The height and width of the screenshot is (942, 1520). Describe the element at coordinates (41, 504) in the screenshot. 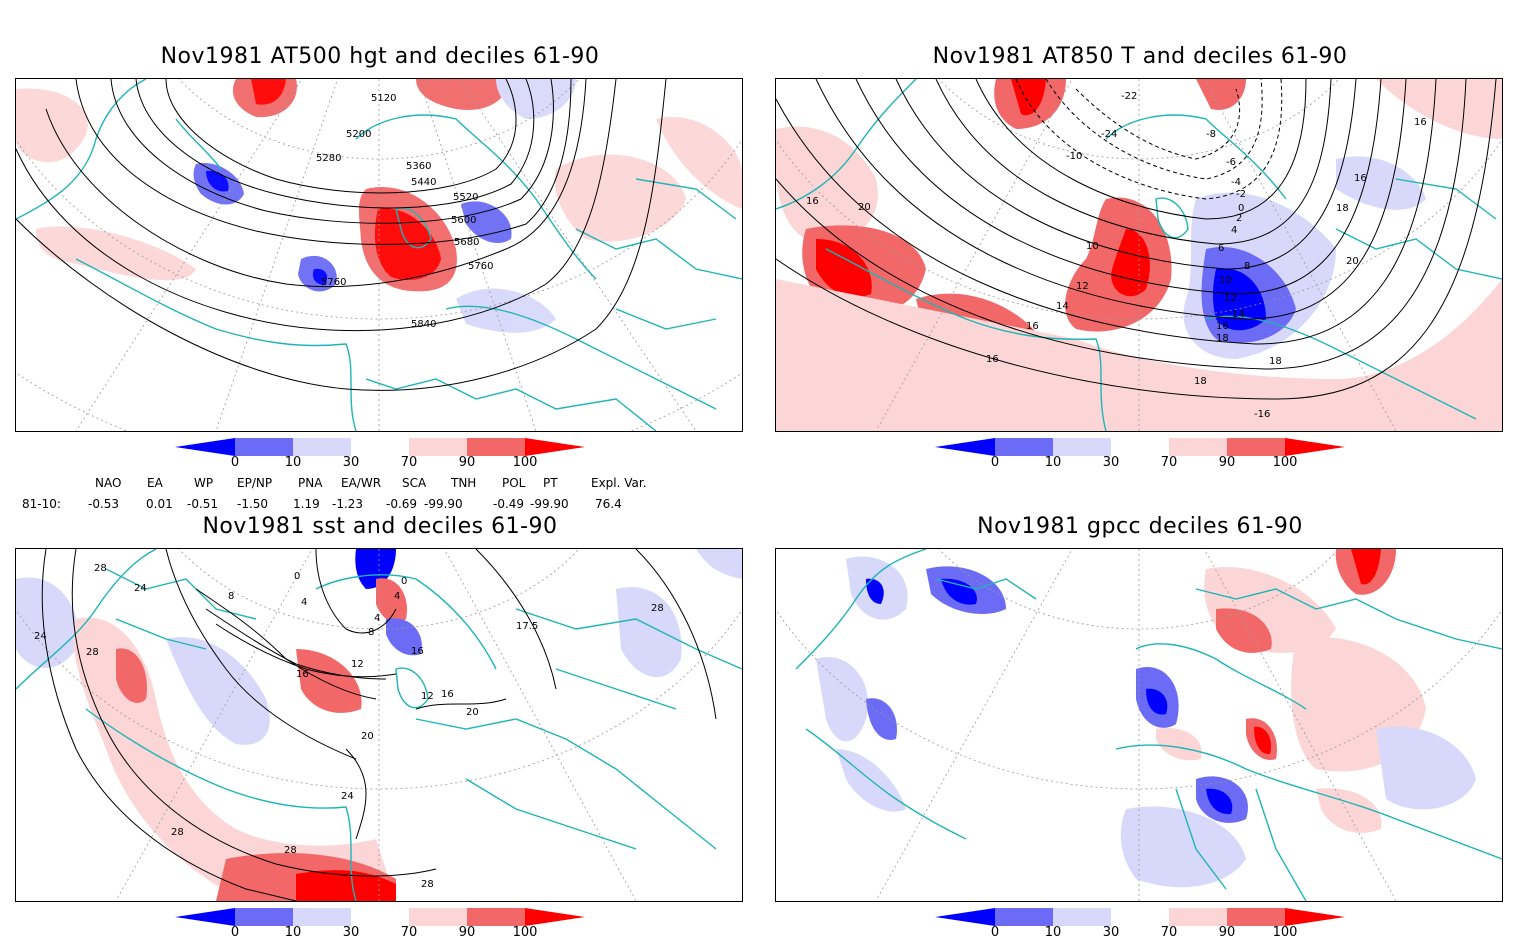

I see `index-row-label: 81-10:` at that location.